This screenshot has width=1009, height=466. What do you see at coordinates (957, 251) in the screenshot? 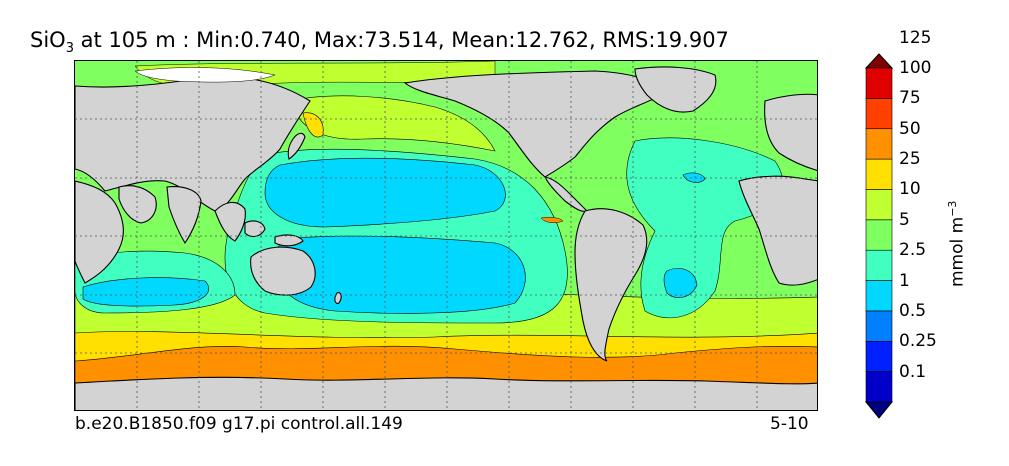
I see `unit-text: mmol m` at bounding box center [957, 251].